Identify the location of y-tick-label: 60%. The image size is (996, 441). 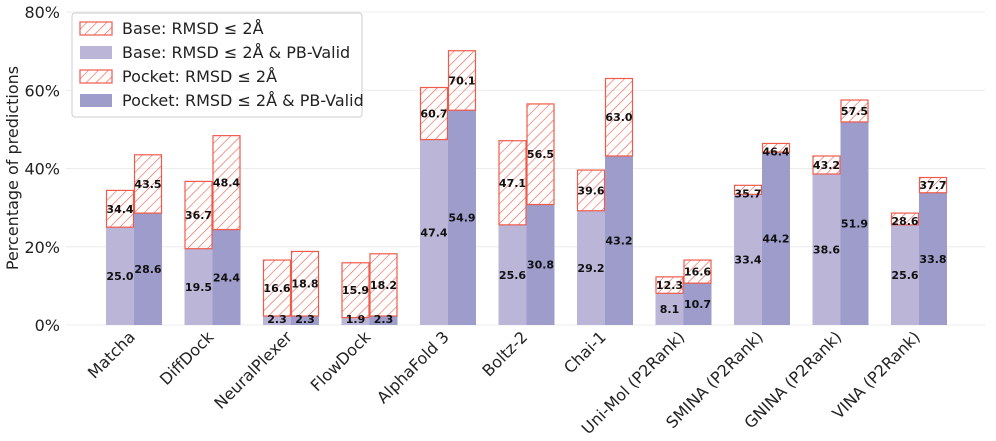
(42, 90).